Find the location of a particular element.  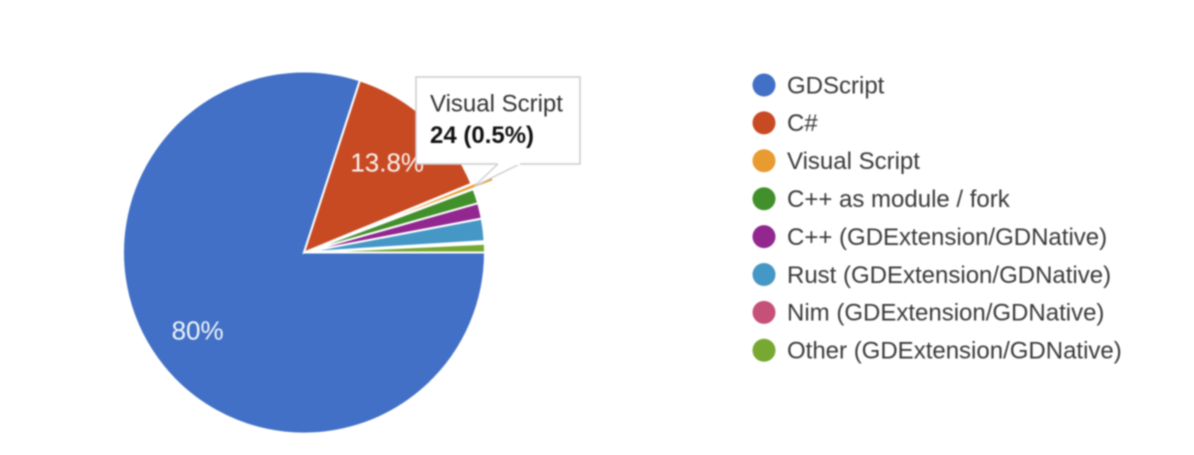

svg-text: 24 (0.5%) is located at coordinates (482, 135).